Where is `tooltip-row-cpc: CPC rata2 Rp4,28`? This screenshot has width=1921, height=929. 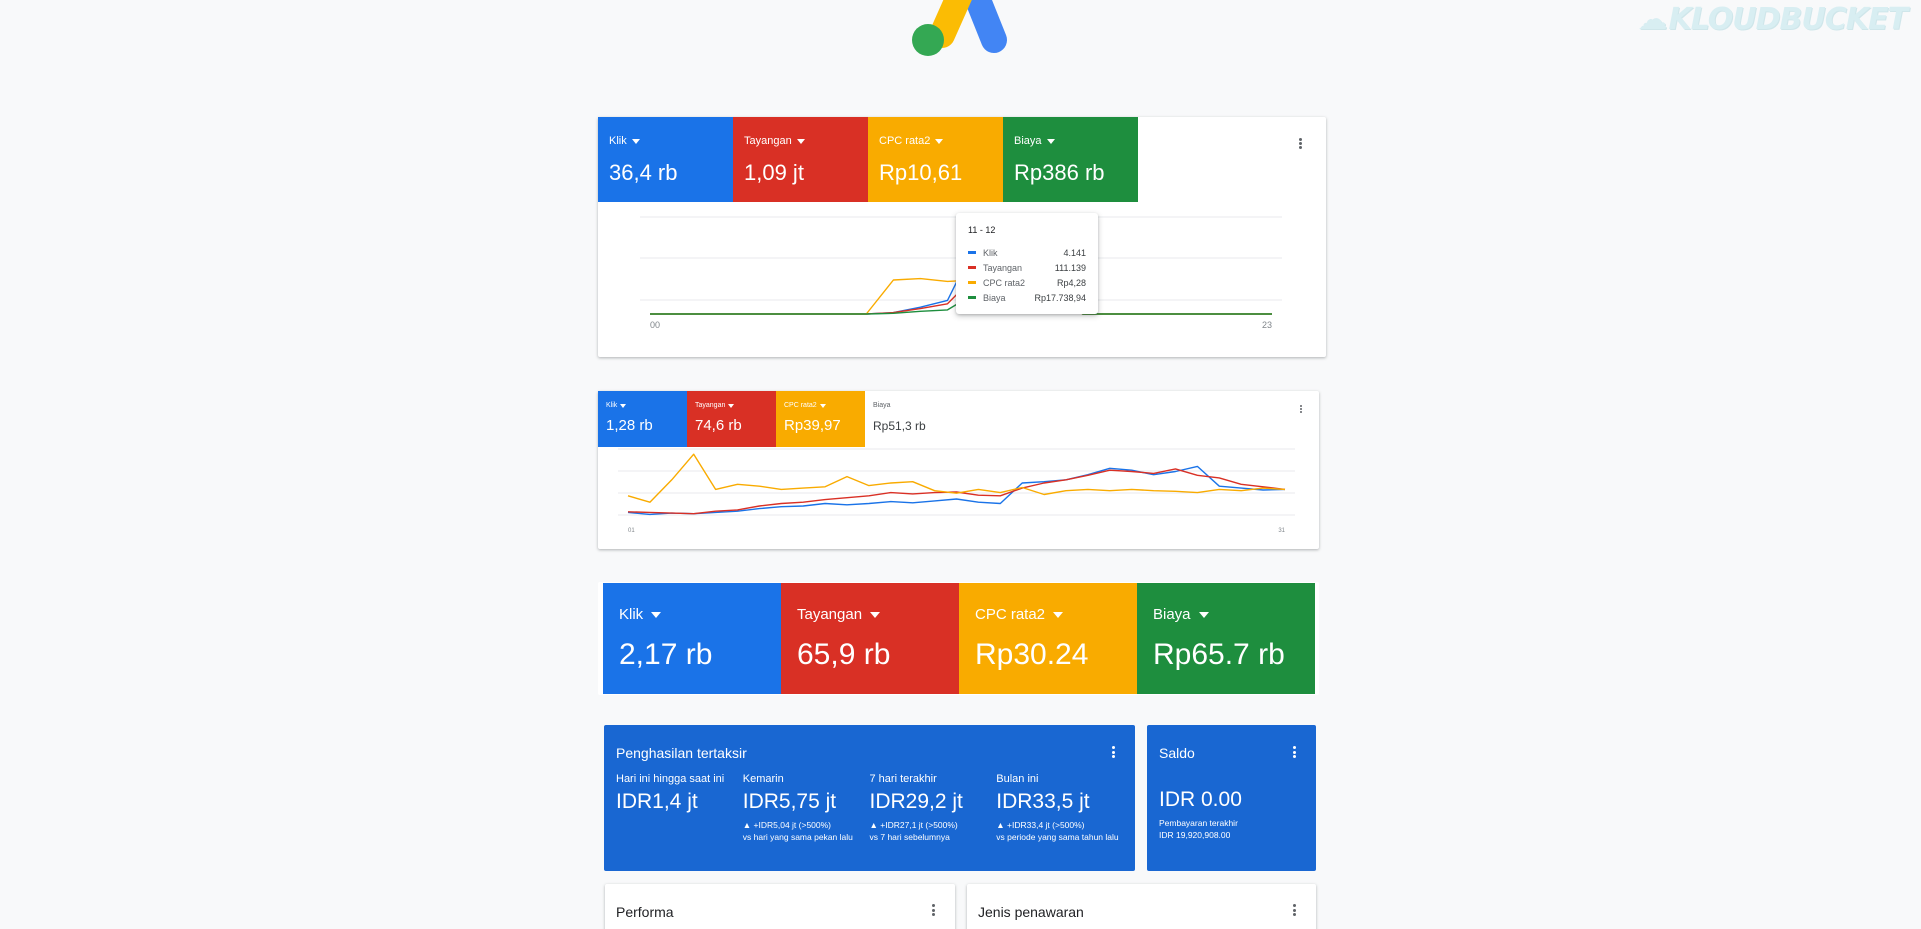
tooltip-row-cpc: CPC rata2 Rp4,28 is located at coordinates (1027, 282).